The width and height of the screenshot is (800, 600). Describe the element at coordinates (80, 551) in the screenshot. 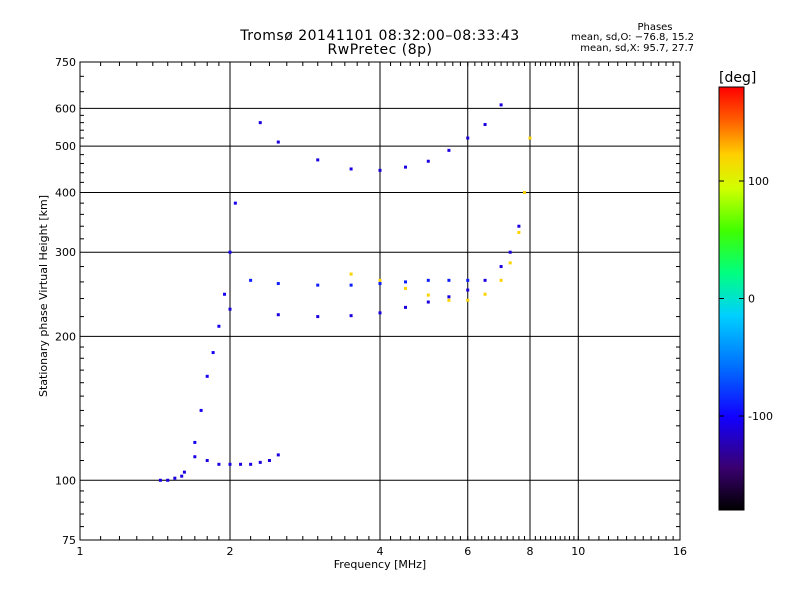

I see `x-tick-label: 1` at that location.